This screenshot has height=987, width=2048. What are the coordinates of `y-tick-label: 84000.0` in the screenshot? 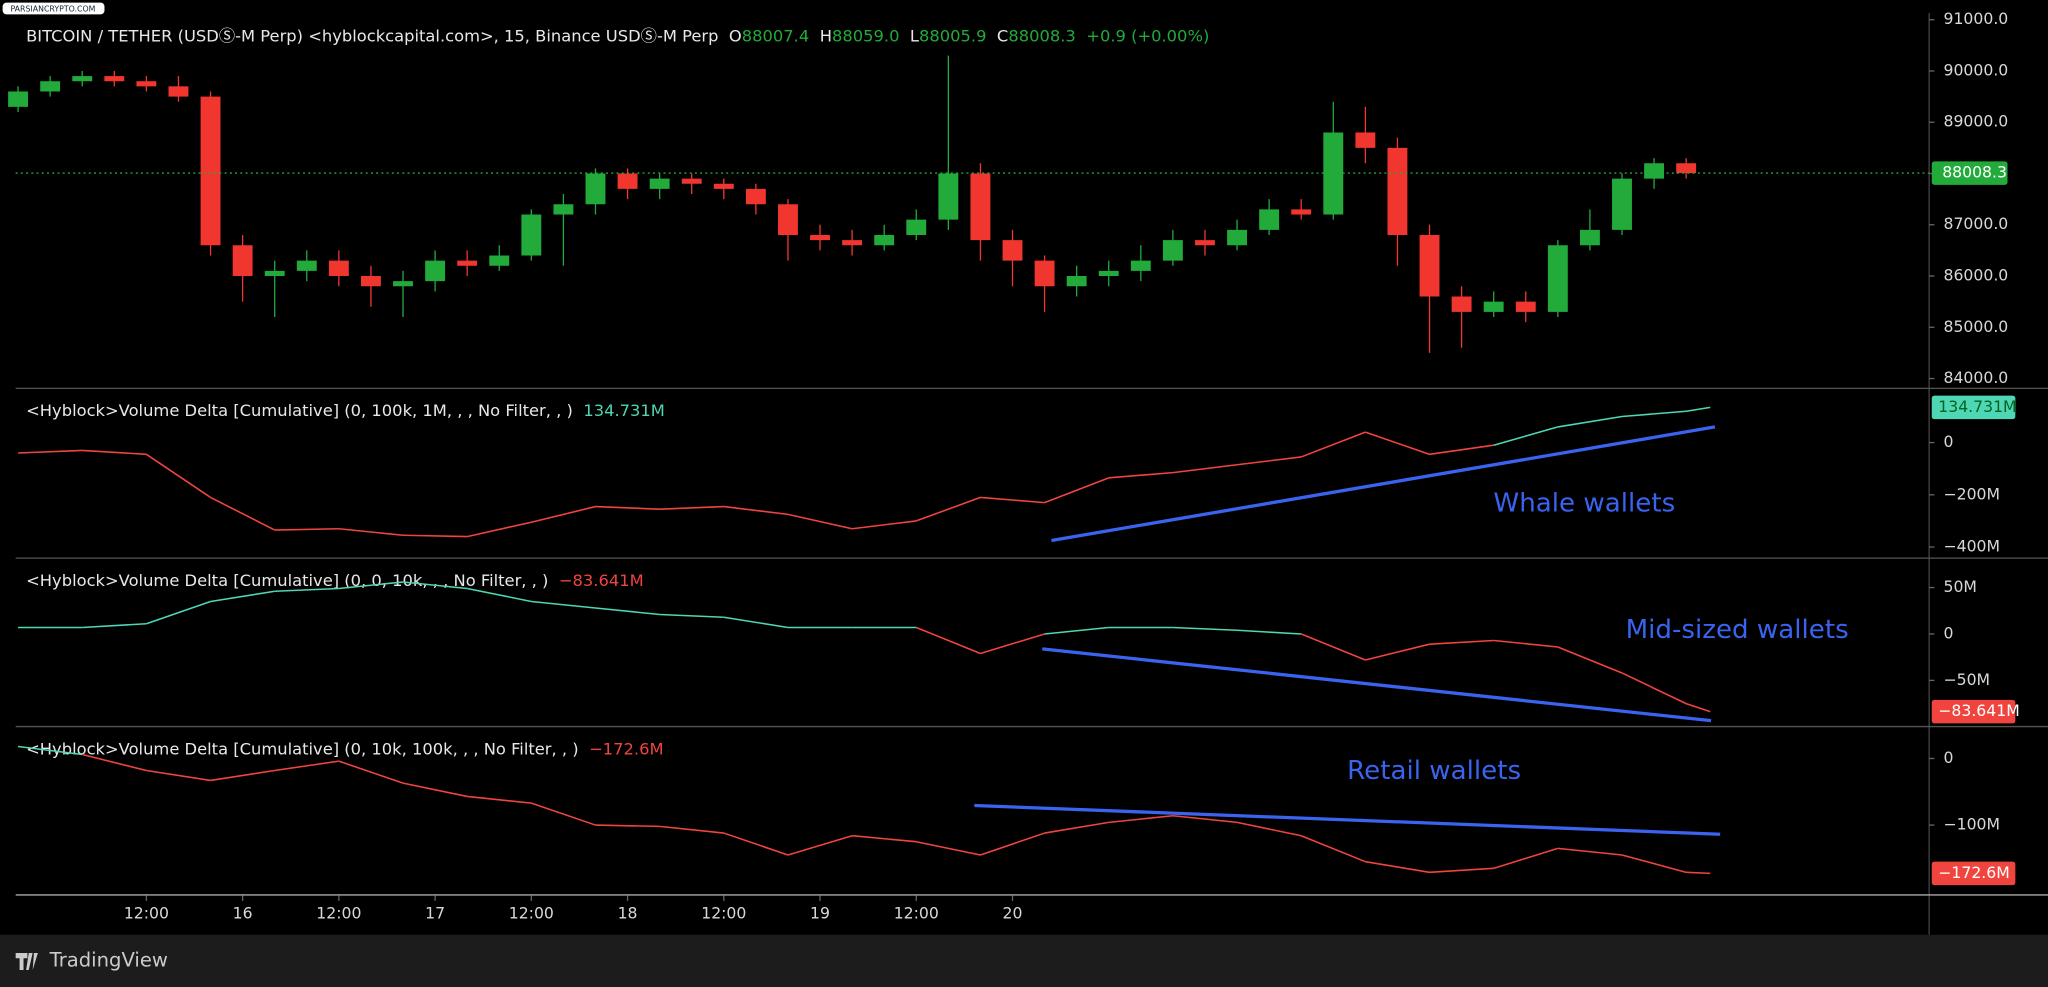 It's located at (1976, 377).